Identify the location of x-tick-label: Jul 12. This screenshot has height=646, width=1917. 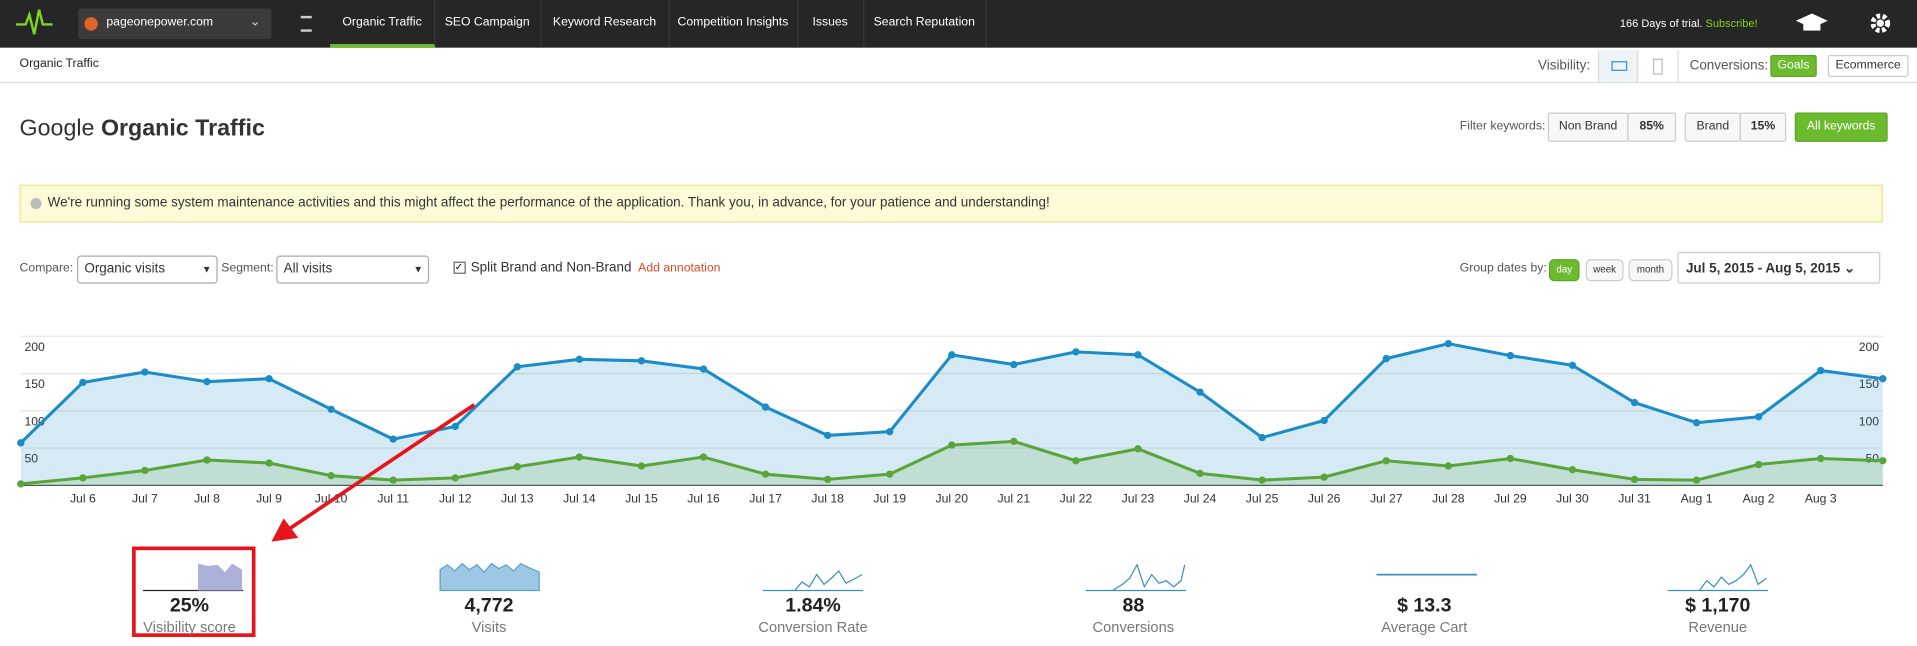
(455, 498).